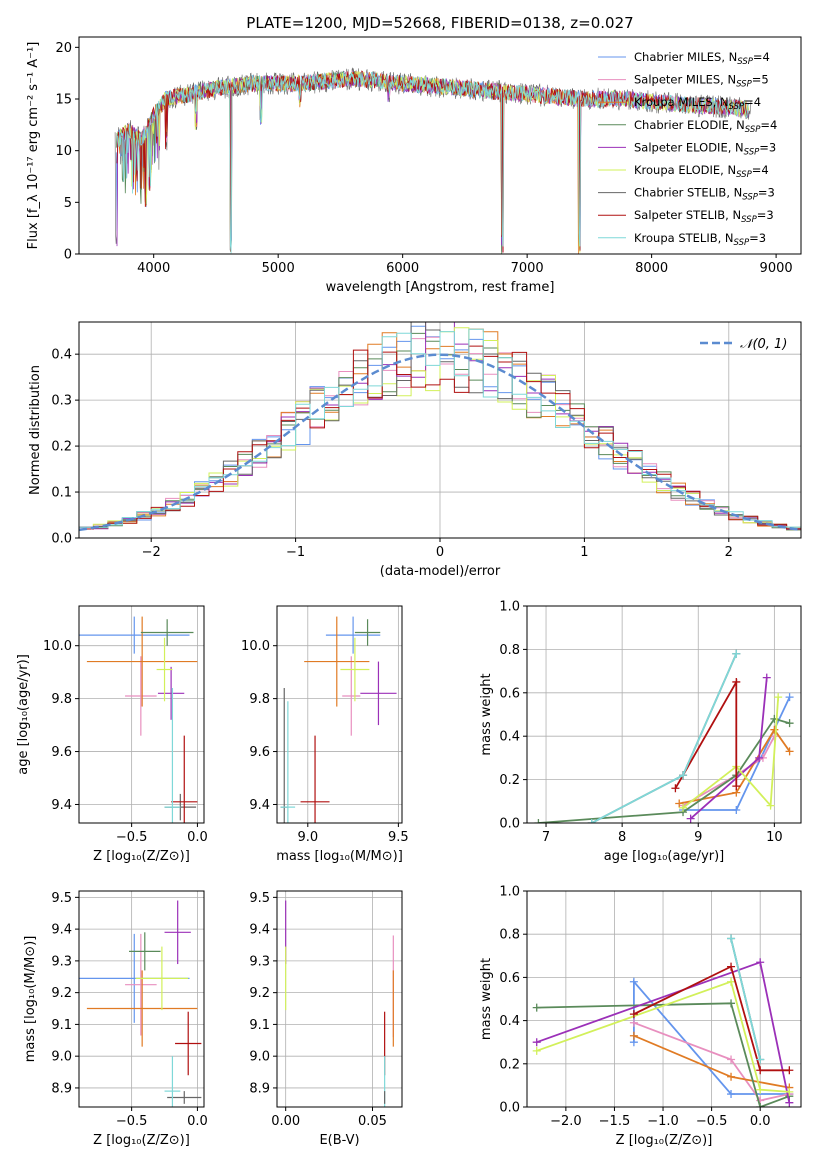  Describe the element at coordinates (372, 1121) in the screenshot. I see `x-tick-label: 0.05` at that location.